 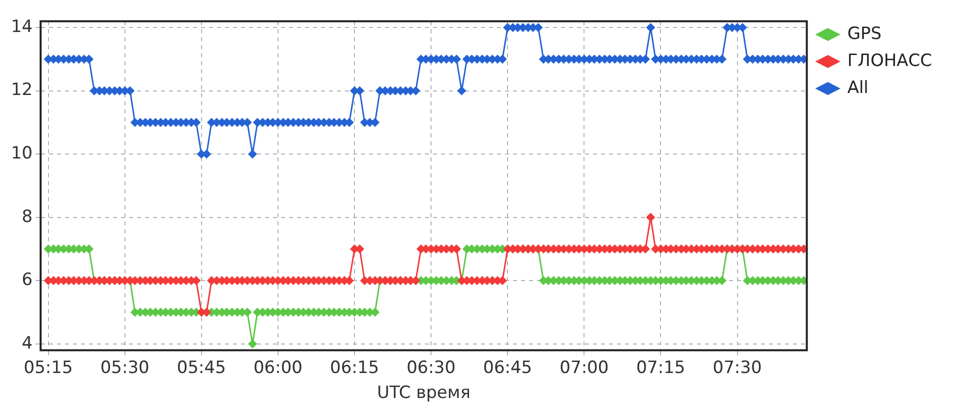 What do you see at coordinates (27, 216) in the screenshot?
I see `y-tick-label: 8` at bounding box center [27, 216].